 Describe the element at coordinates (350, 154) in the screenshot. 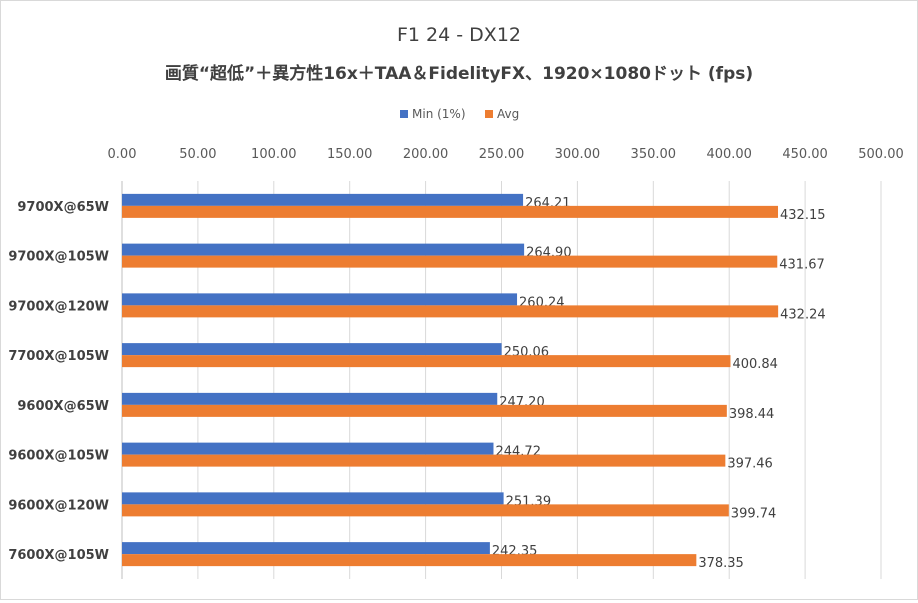

I see `x-tick-label: 150.00` at that location.